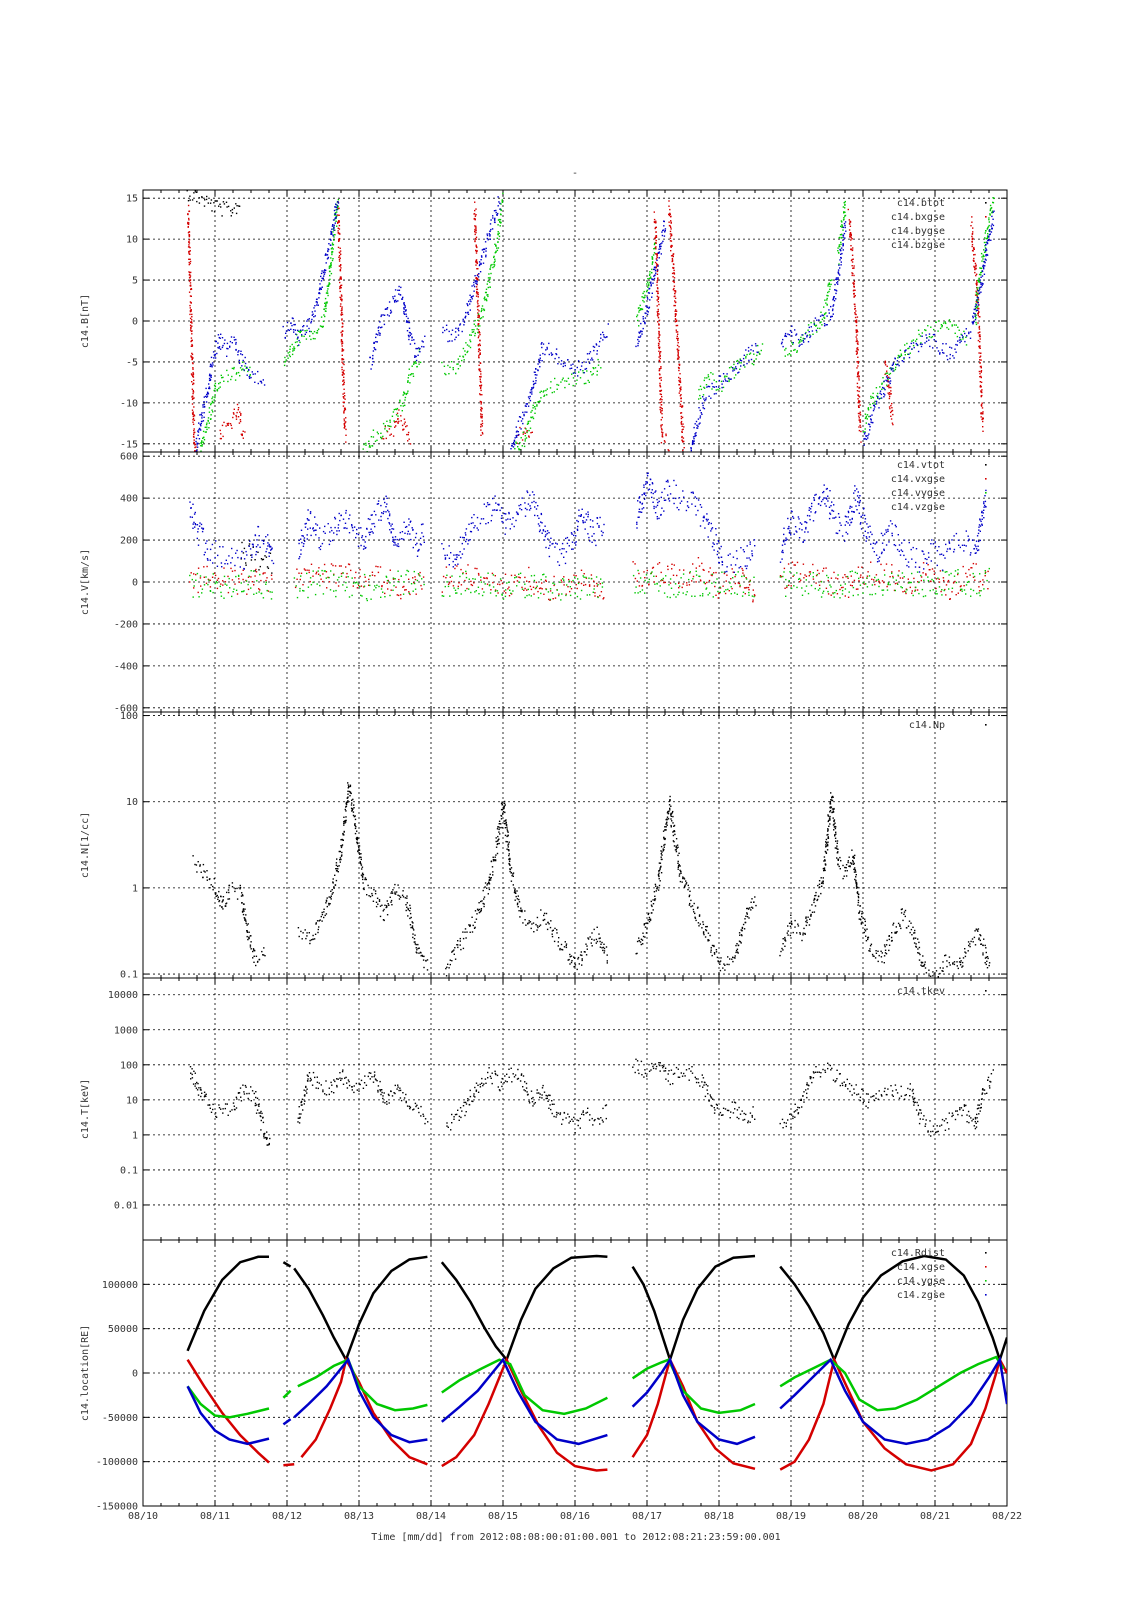 This screenshot has width=1131, height=1600. Describe the element at coordinates (918, 231) in the screenshot. I see `legend-label: c14.bygse` at that location.